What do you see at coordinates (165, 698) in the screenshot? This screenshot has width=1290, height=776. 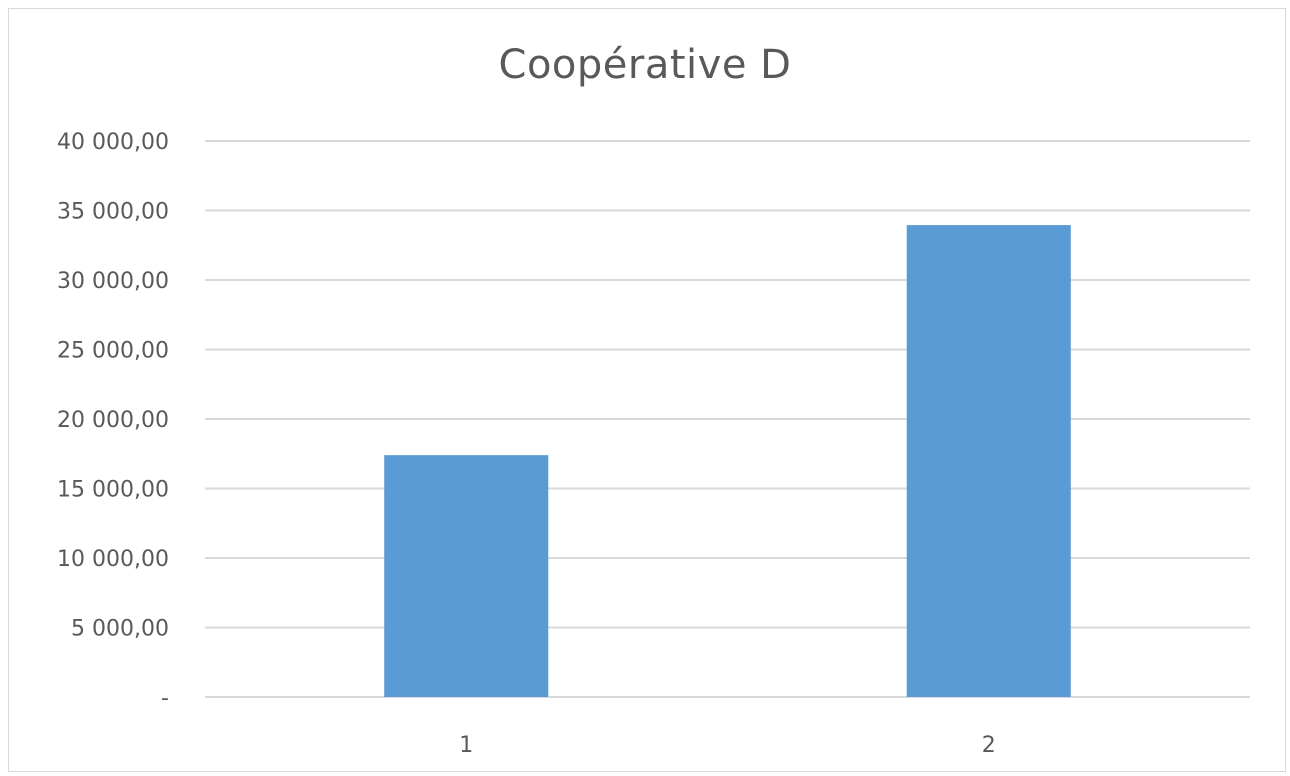 I see `y-tick-label: -` at bounding box center [165, 698].